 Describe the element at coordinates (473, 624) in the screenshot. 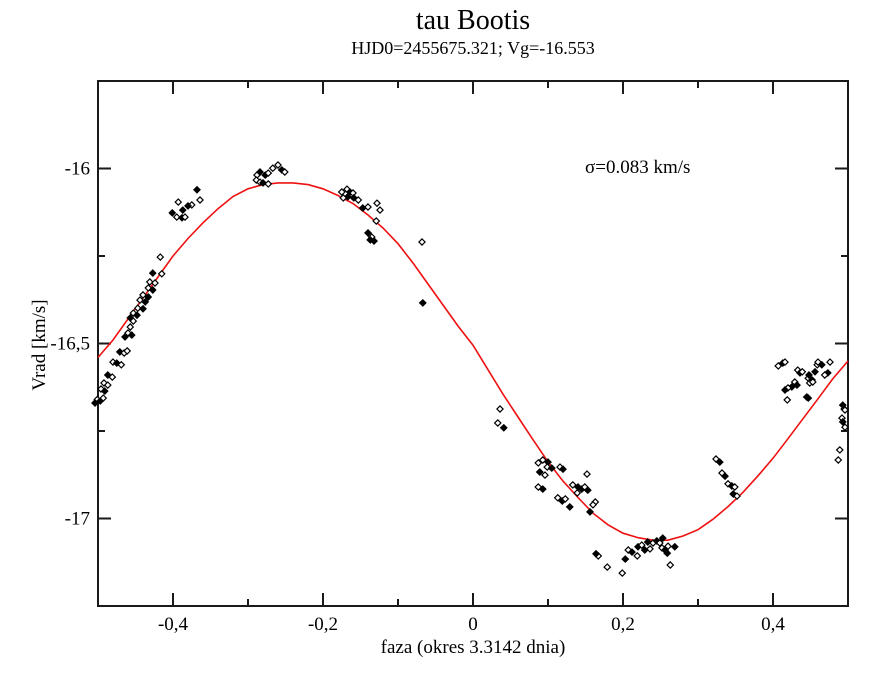

I see `x-tick-label: 0` at that location.